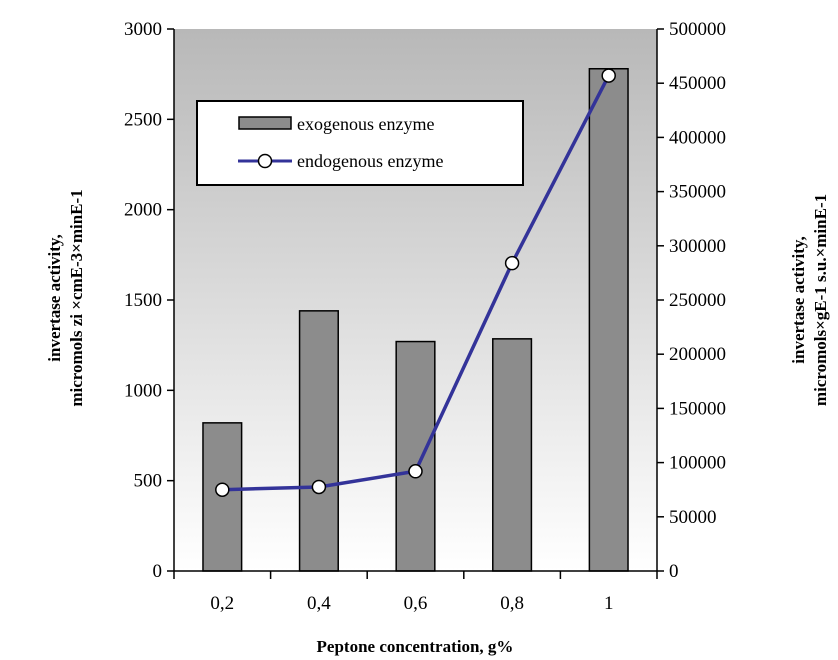 The image size is (838, 660). I want to click on legend: exogenous enzyme endogenous enzyme, so click(360, 143).